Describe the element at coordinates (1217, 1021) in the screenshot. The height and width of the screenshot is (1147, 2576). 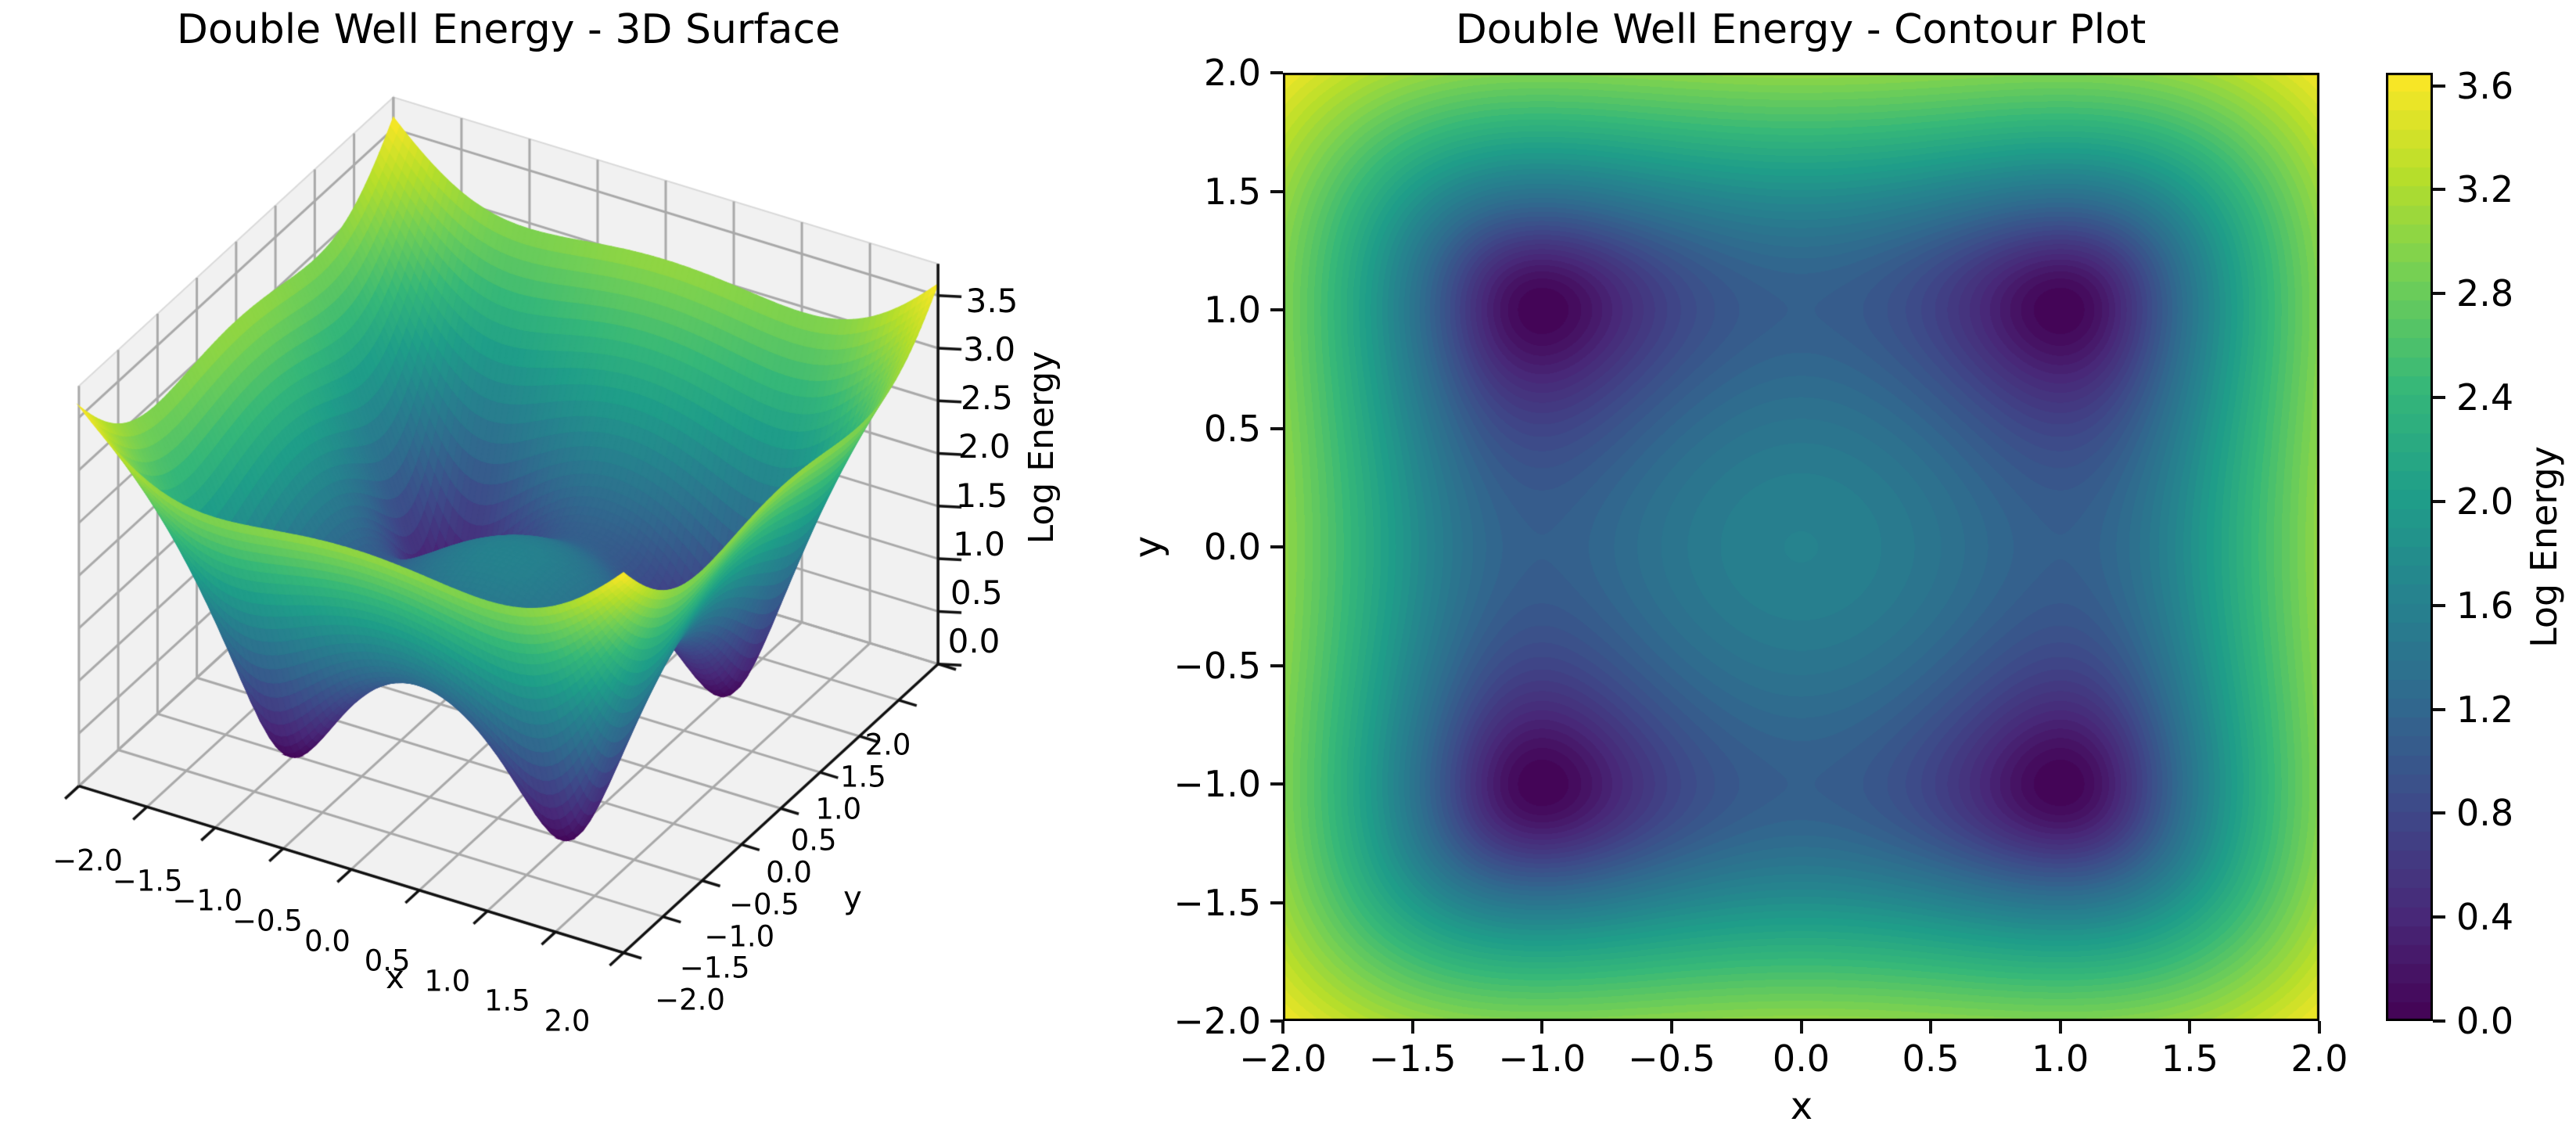
I see `contour-y-tick-label: −2.0` at that location.